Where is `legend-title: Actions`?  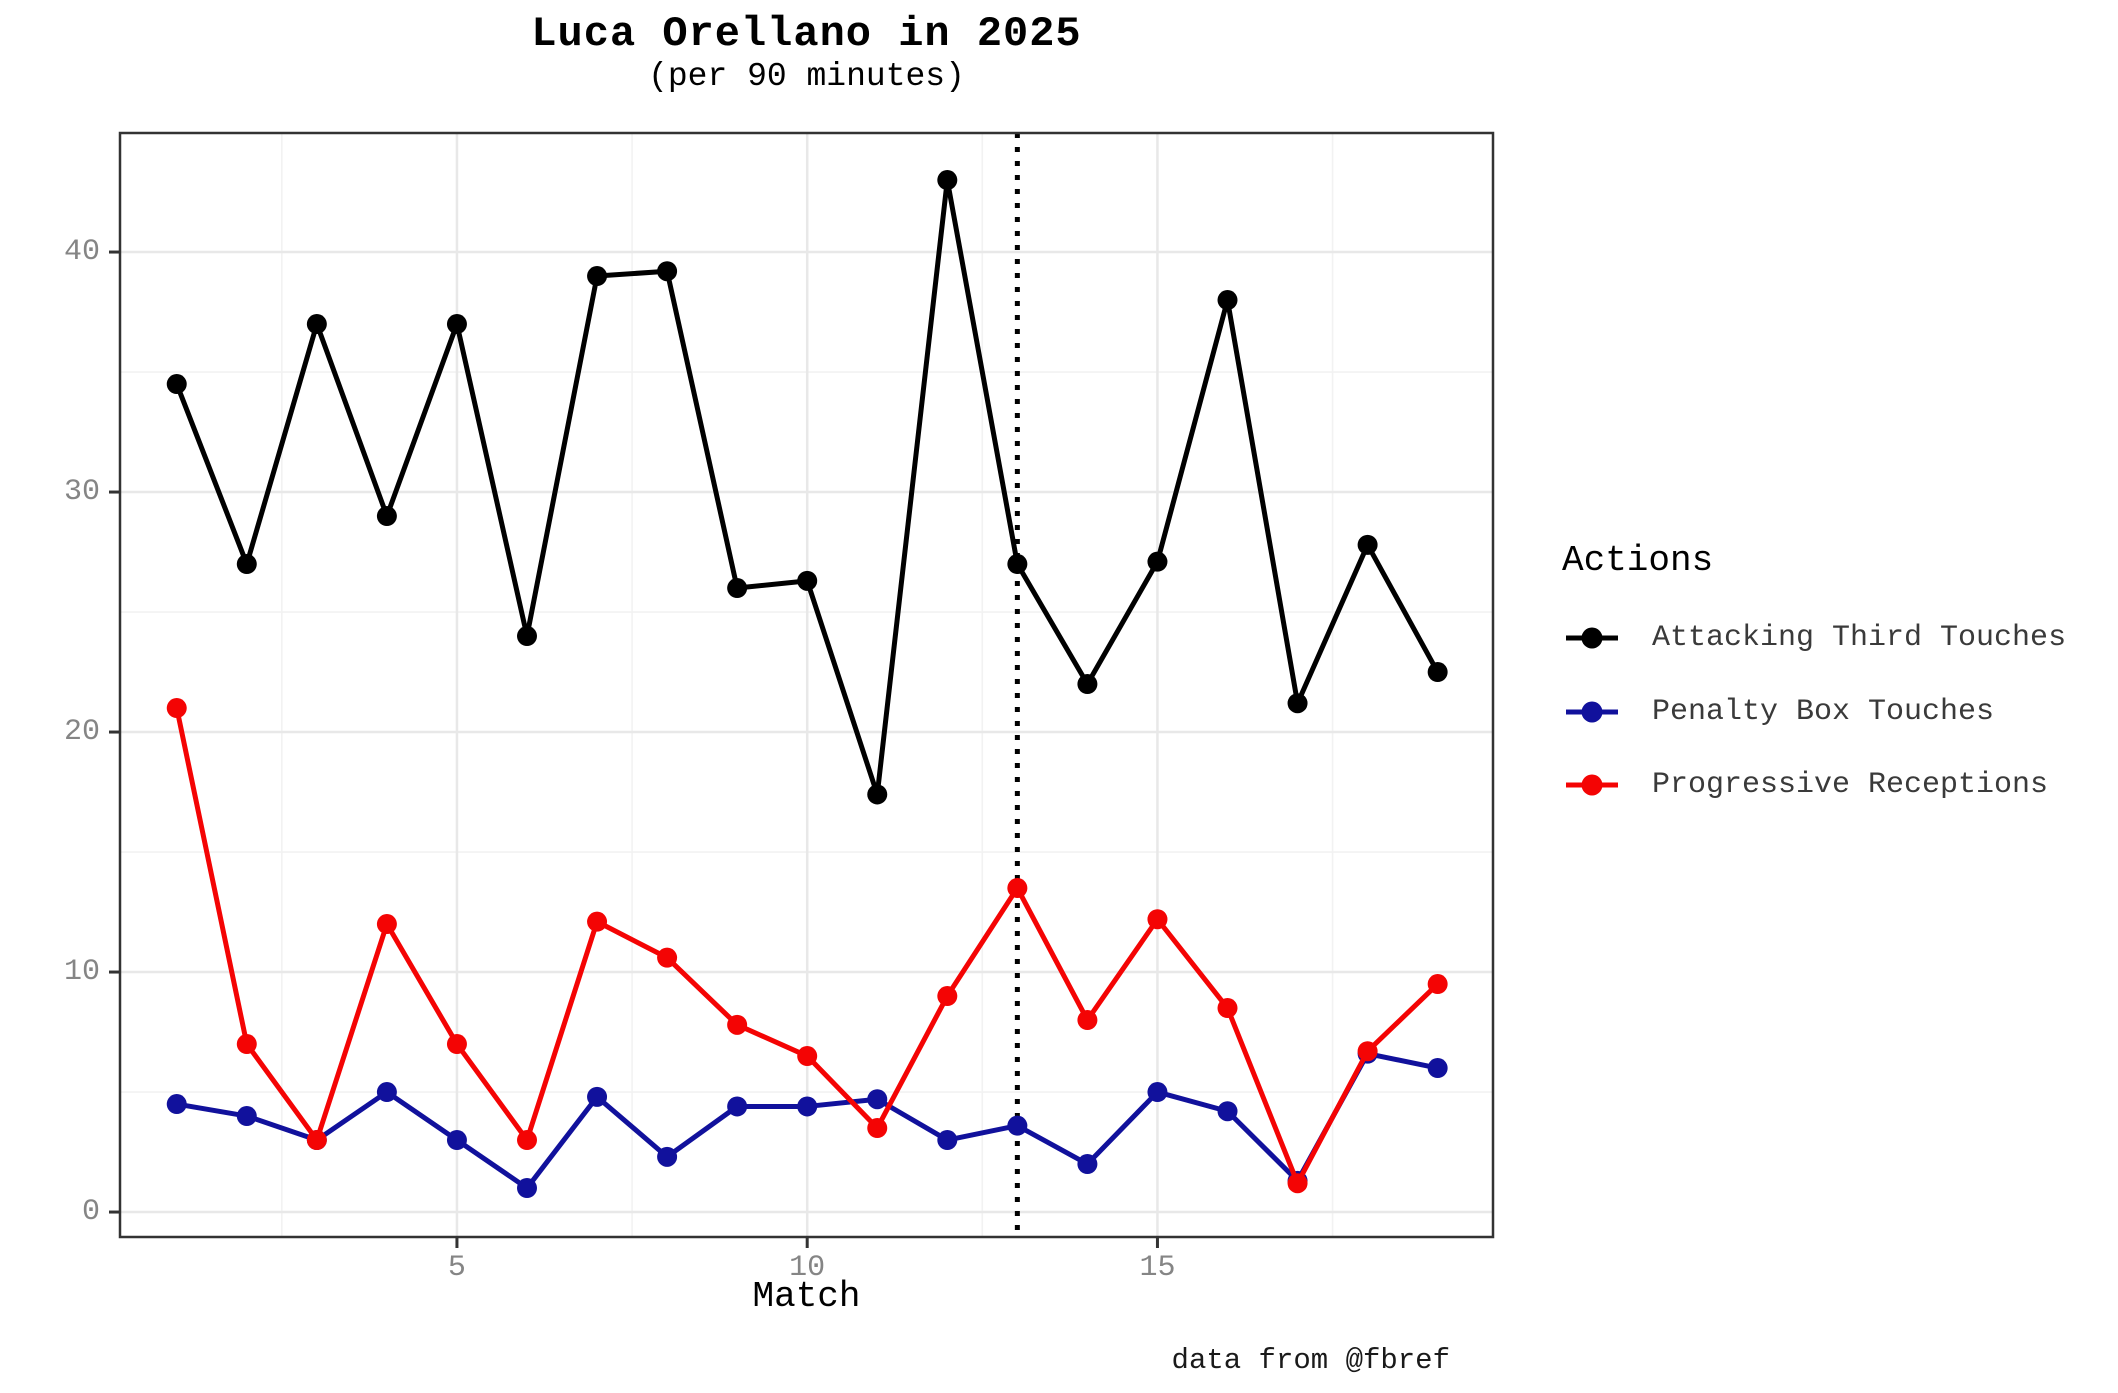 legend-title: Actions is located at coordinates (1638, 560).